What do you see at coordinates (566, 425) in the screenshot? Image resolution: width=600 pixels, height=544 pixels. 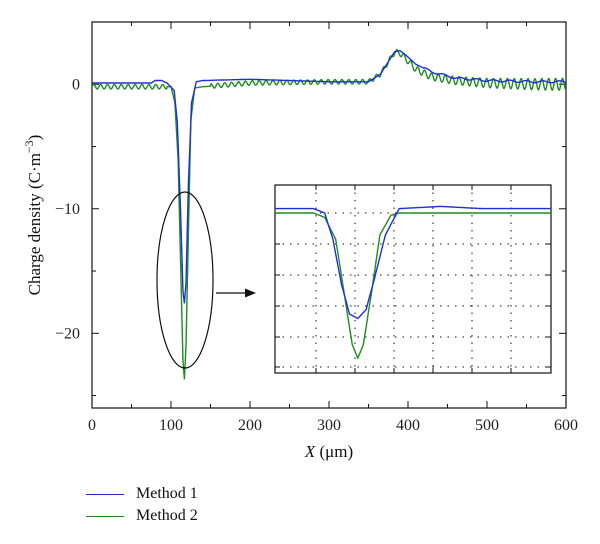 I see `x-tick-label-6: 600` at bounding box center [566, 425].